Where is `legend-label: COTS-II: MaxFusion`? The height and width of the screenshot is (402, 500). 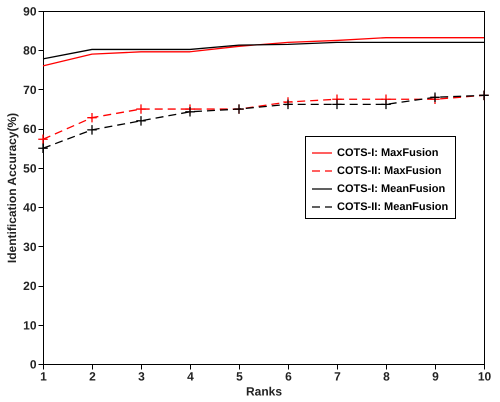 legend-label: COTS-II: MaxFusion is located at coordinates (389, 171).